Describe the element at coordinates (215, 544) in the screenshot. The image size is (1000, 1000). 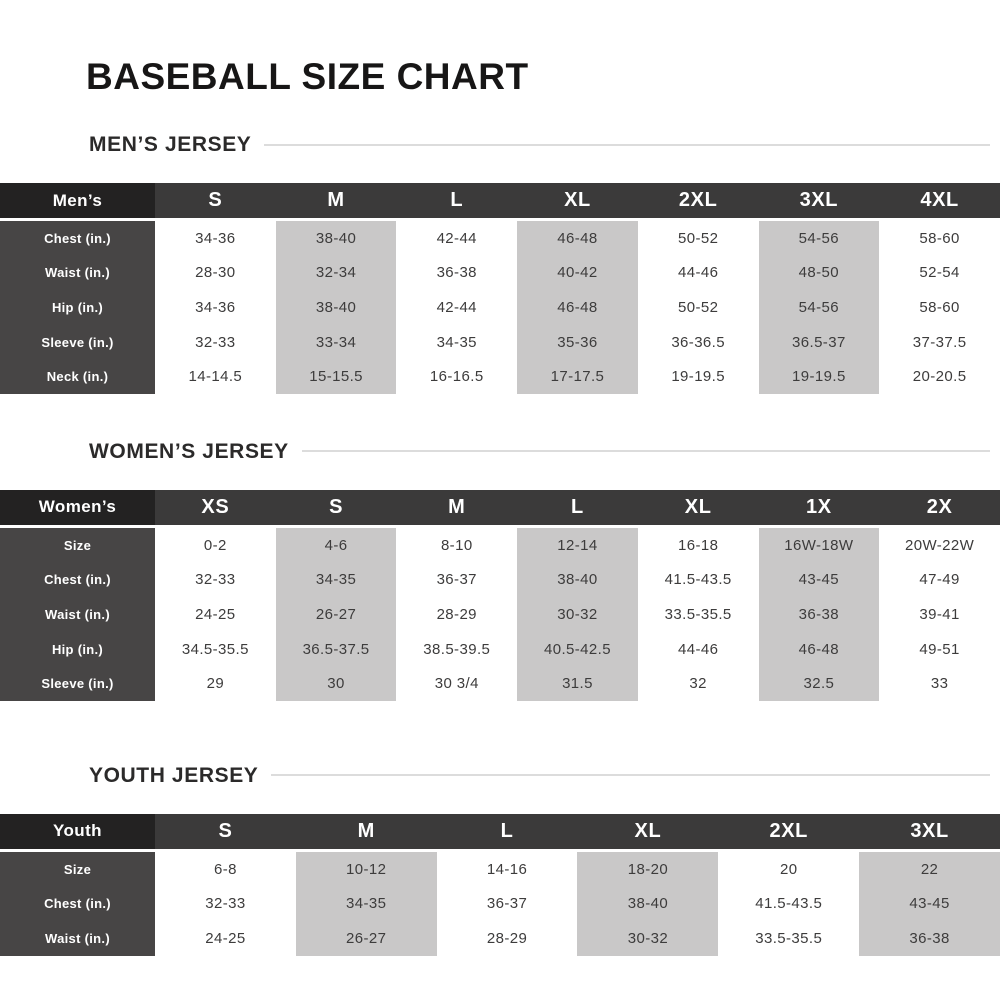
I see `size-value-cell: 0-2` at that location.